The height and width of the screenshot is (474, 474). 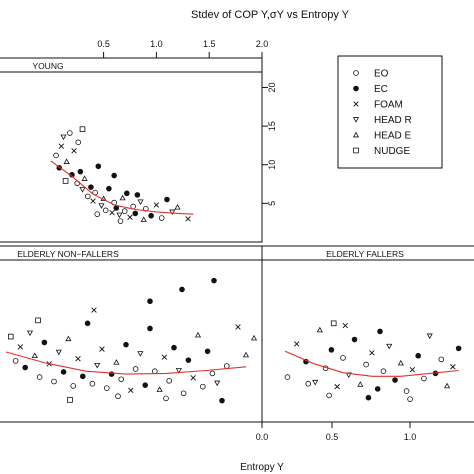 What do you see at coordinates (392, 151) in the screenshot?
I see `legend-label-5: NUDGE` at bounding box center [392, 151].